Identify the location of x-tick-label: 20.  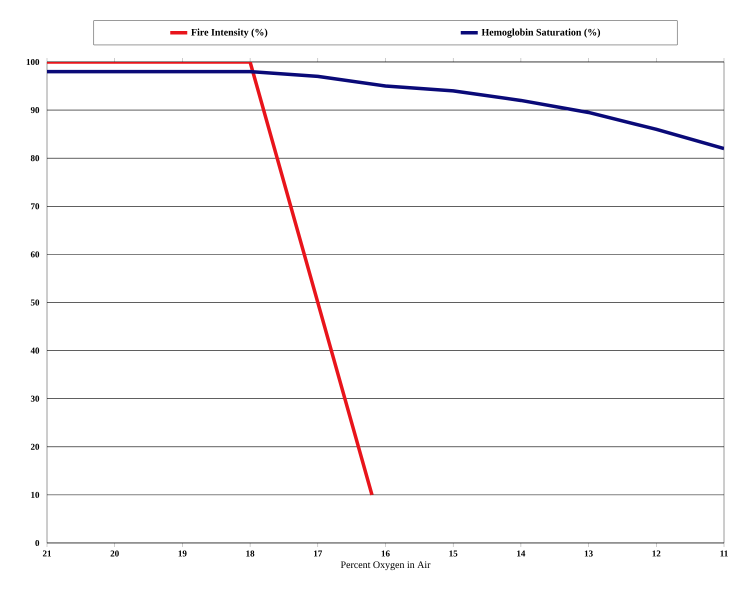
(114, 553).